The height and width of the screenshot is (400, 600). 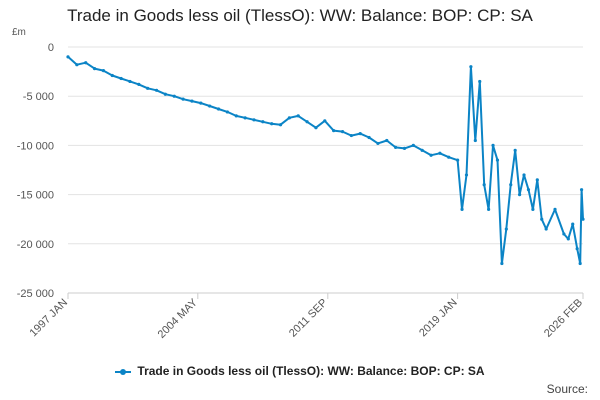 I want to click on y-tick-label: -5 000, so click(x=38, y=97).